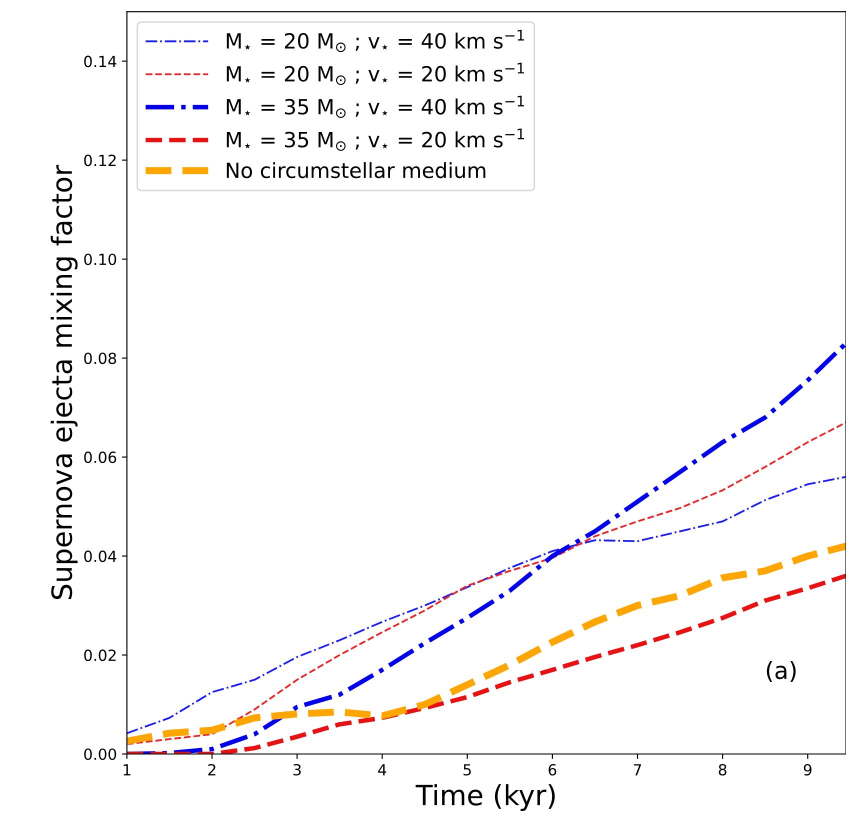 The image size is (846, 835). What do you see at coordinates (375, 139) in the screenshot?
I see `legend-label: M$_{⋆}$ = 35 M$_{⊙}$ ; v$_{⋆}$ = 20 km s$^{−1}$` at bounding box center [375, 139].